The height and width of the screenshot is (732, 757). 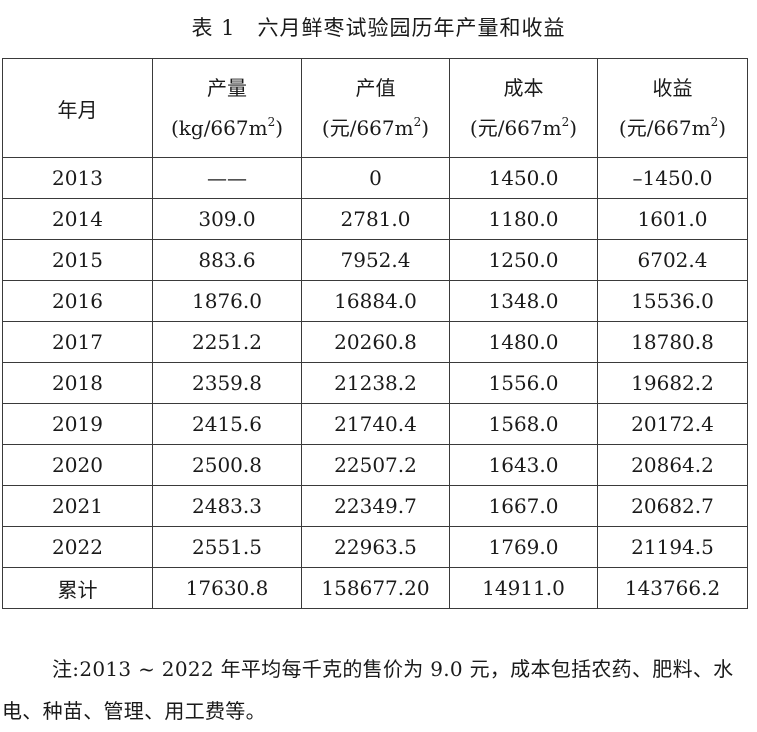 I want to click on cell-cost: 1556.0, so click(x=523, y=383).